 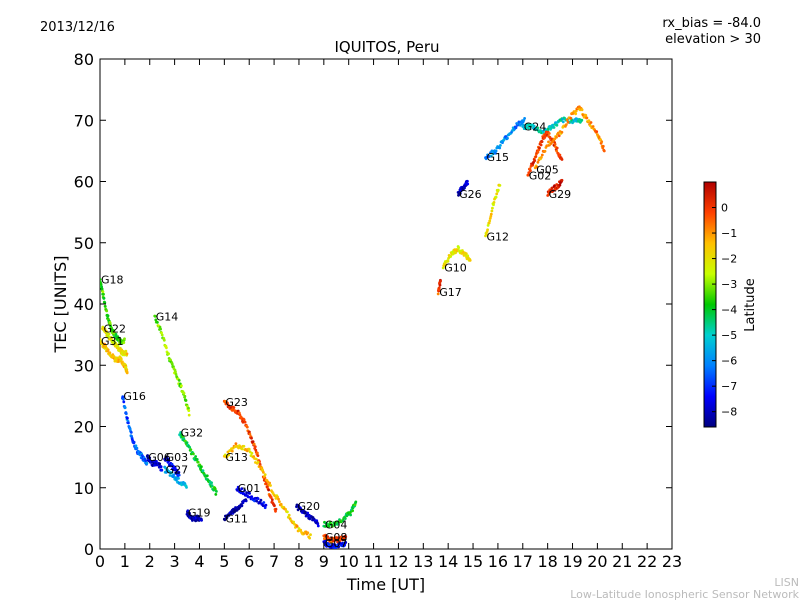 I want to click on prn-label-g20: G20, so click(x=308, y=506).